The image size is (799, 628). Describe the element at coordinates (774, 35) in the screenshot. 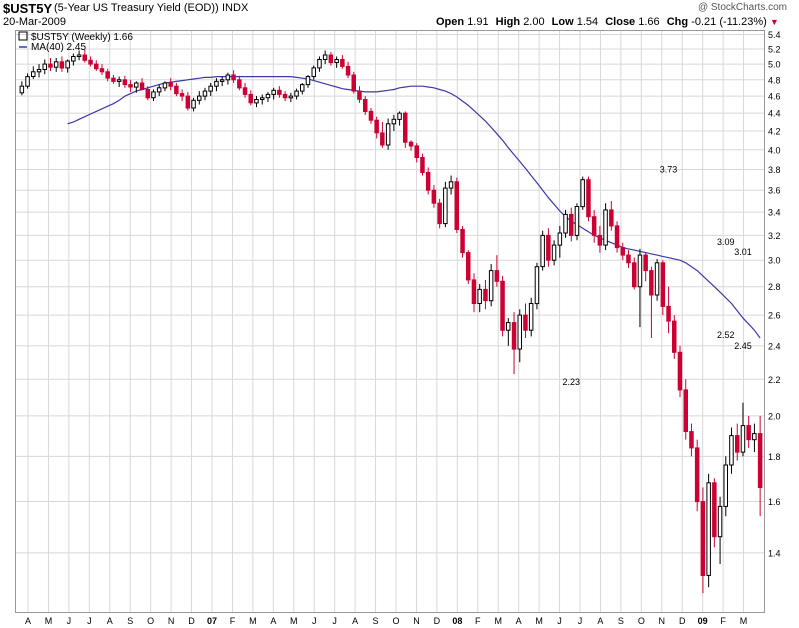

I see `y-tick-label: 5.4` at that location.